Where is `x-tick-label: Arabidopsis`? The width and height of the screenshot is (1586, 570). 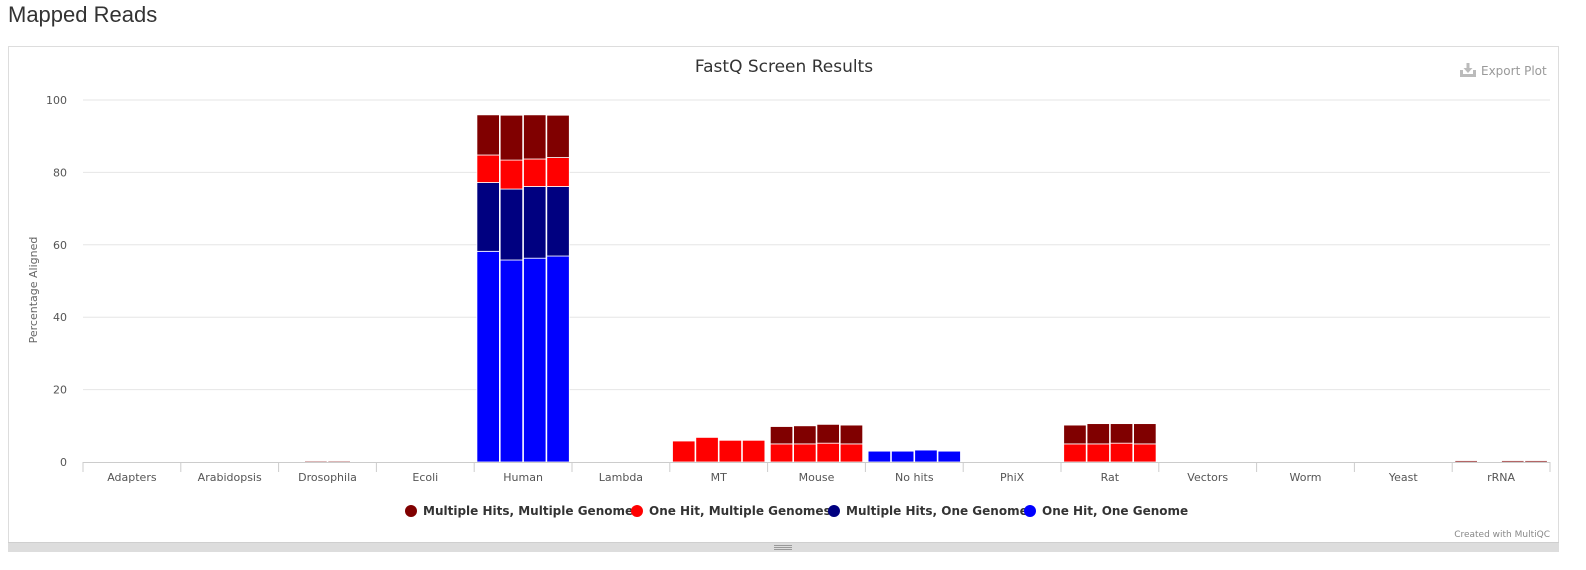 x-tick-label: Arabidopsis is located at coordinates (230, 477).